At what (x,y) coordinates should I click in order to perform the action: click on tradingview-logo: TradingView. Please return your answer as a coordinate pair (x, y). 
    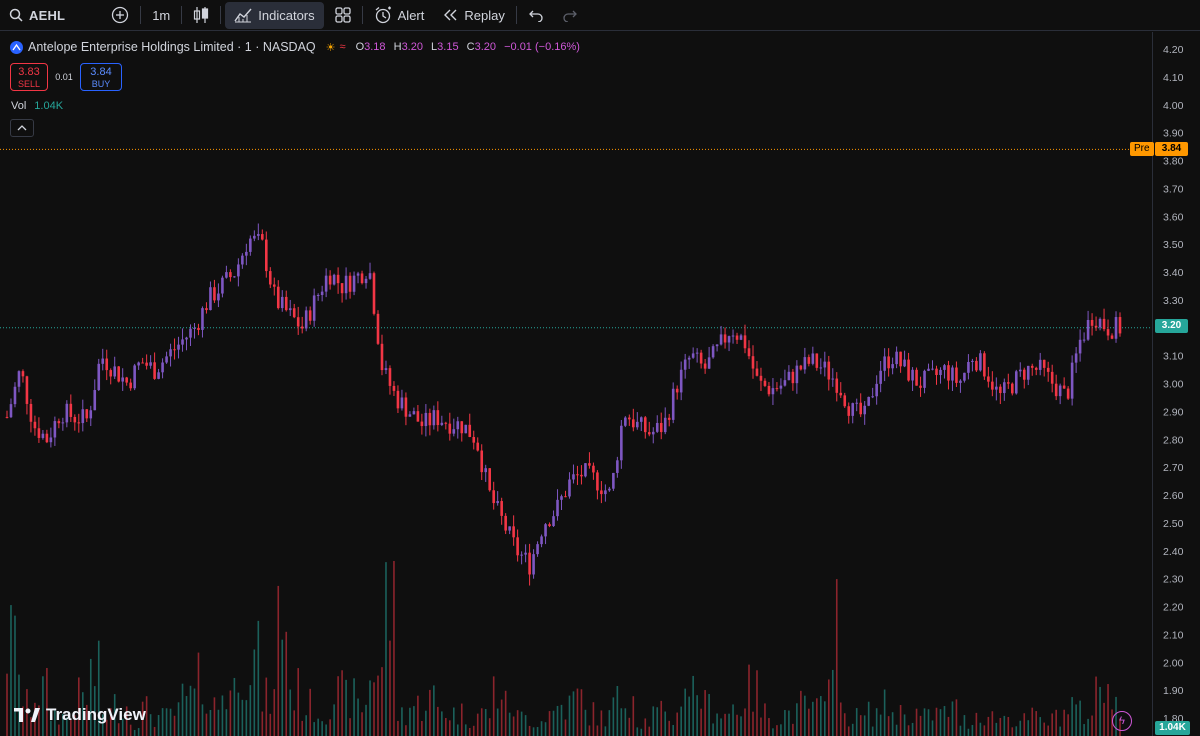
    Looking at the image, I should click on (80, 715).